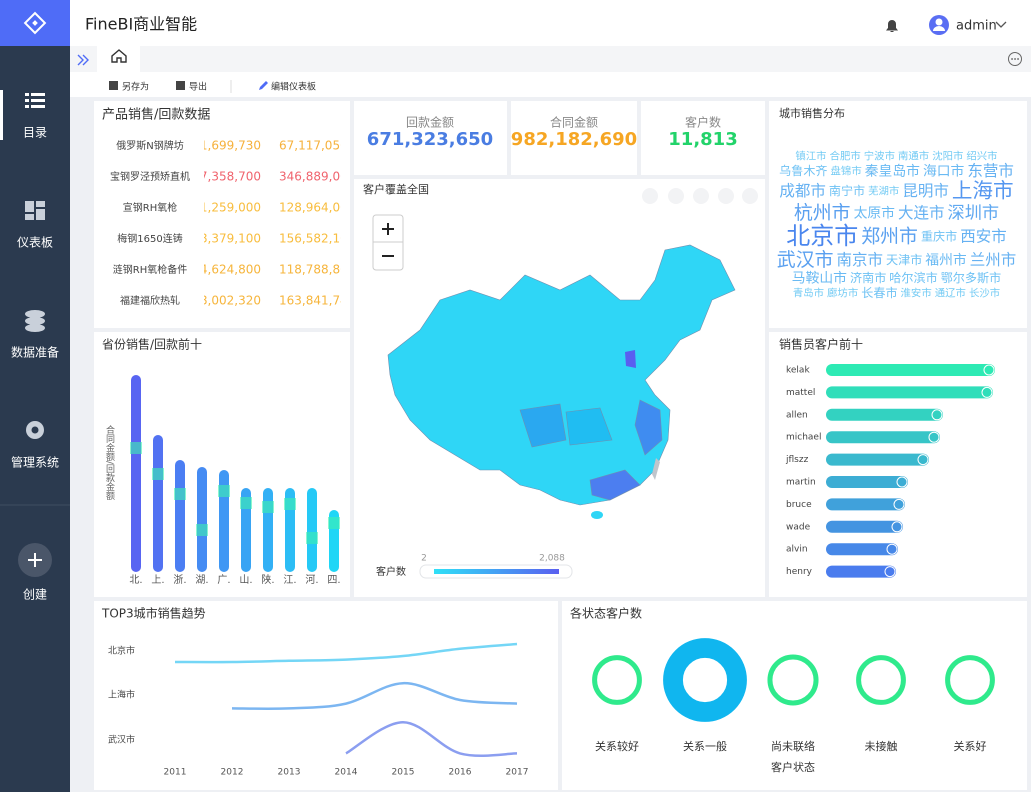  What do you see at coordinates (860, 260) in the screenshot?
I see `city-word: 南京市` at bounding box center [860, 260].